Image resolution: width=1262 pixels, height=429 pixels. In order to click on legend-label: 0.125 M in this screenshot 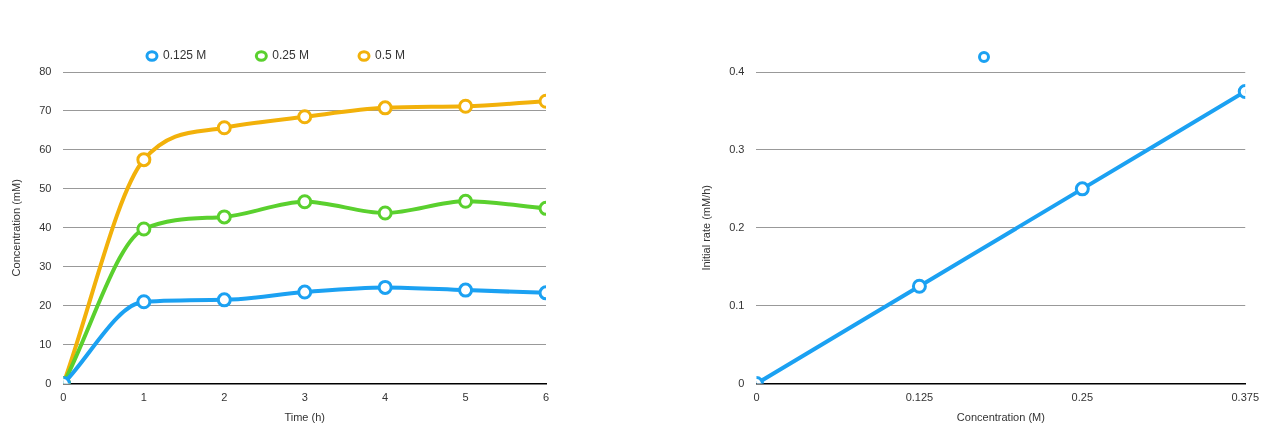, I will do `click(184, 55)`.